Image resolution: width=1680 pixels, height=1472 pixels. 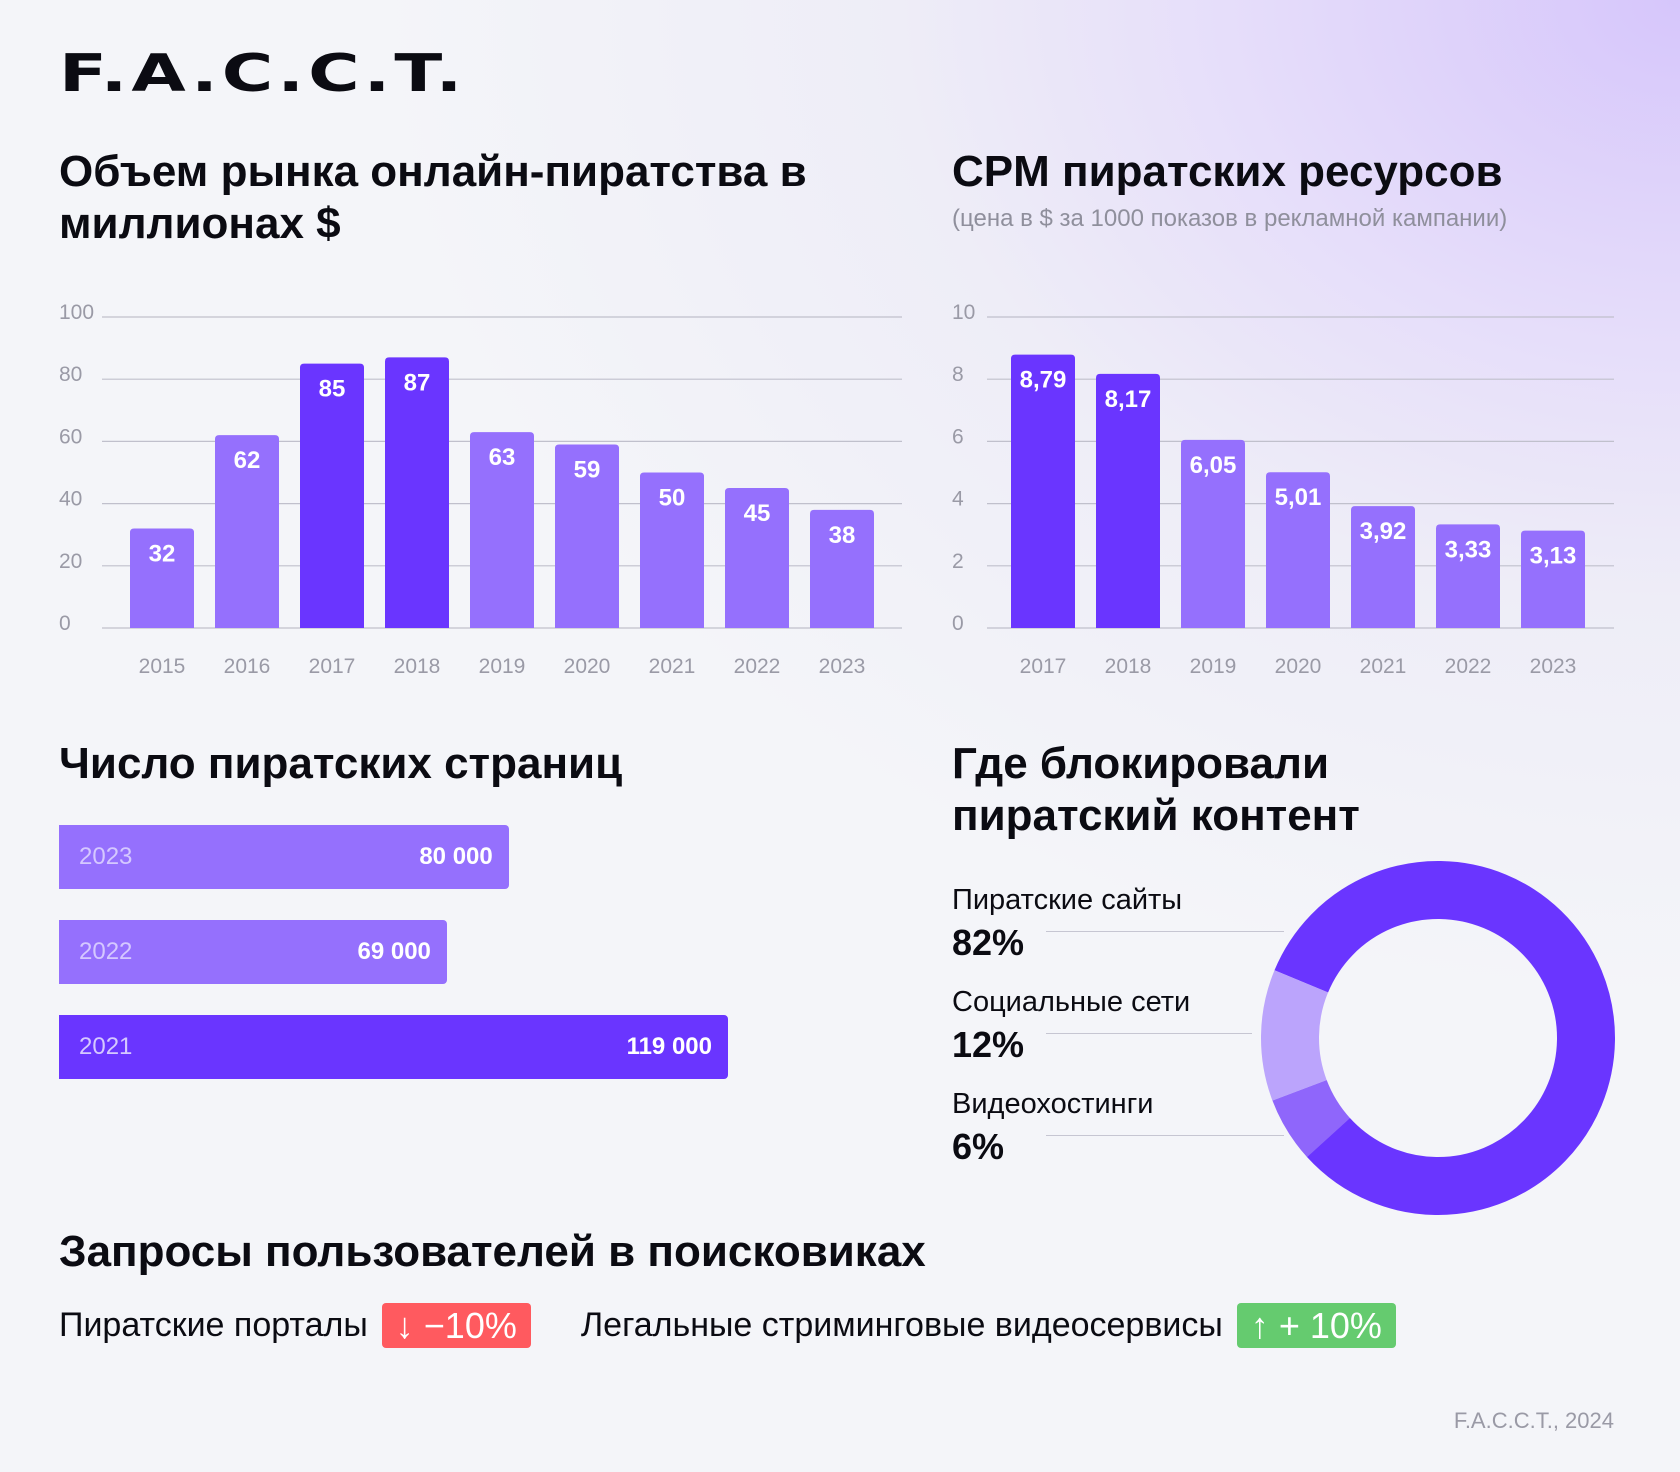 What do you see at coordinates (162, 553) in the screenshot?
I see `bar-value-label: 32` at bounding box center [162, 553].